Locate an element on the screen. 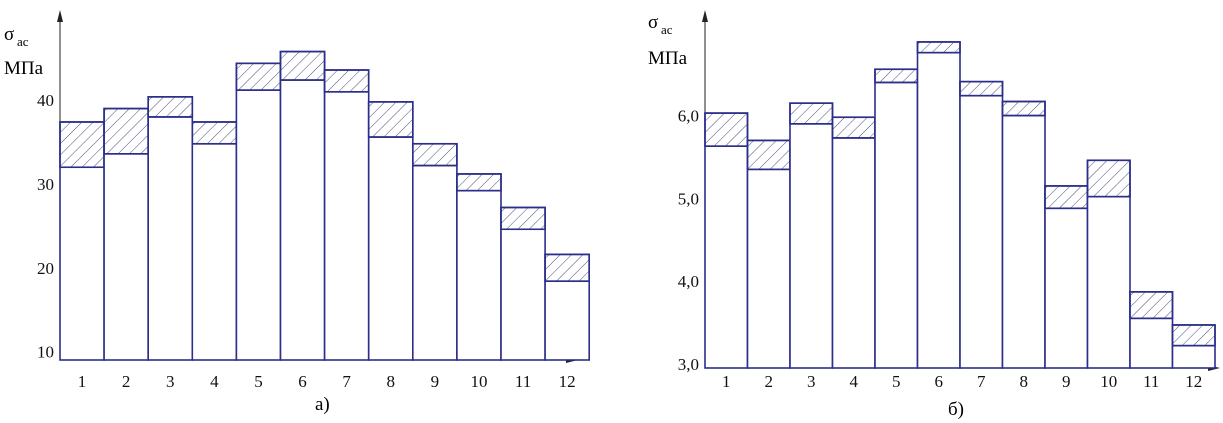 Image resolution: width=1223 pixels, height=423 pixels. chart-a-x-tick-label: 5 is located at coordinates (258, 381).